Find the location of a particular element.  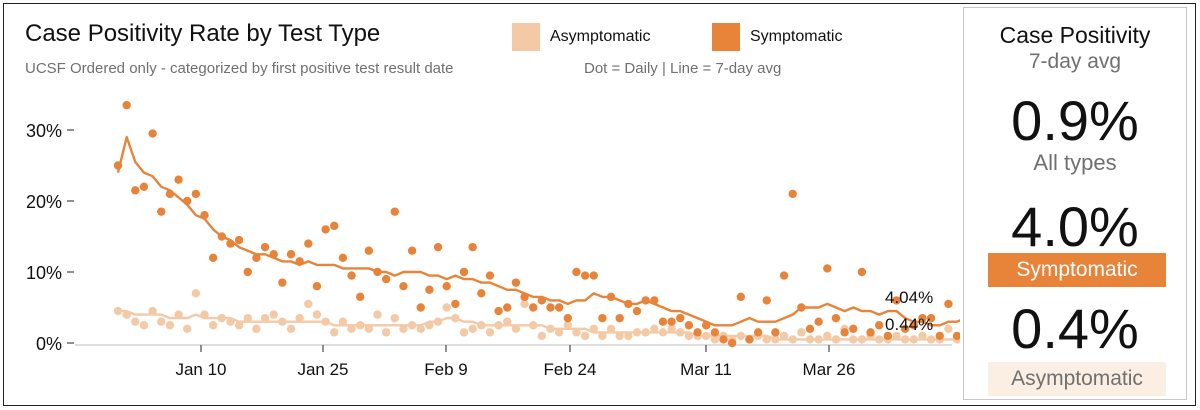

y-tick-label: 10% is located at coordinates (44, 273).